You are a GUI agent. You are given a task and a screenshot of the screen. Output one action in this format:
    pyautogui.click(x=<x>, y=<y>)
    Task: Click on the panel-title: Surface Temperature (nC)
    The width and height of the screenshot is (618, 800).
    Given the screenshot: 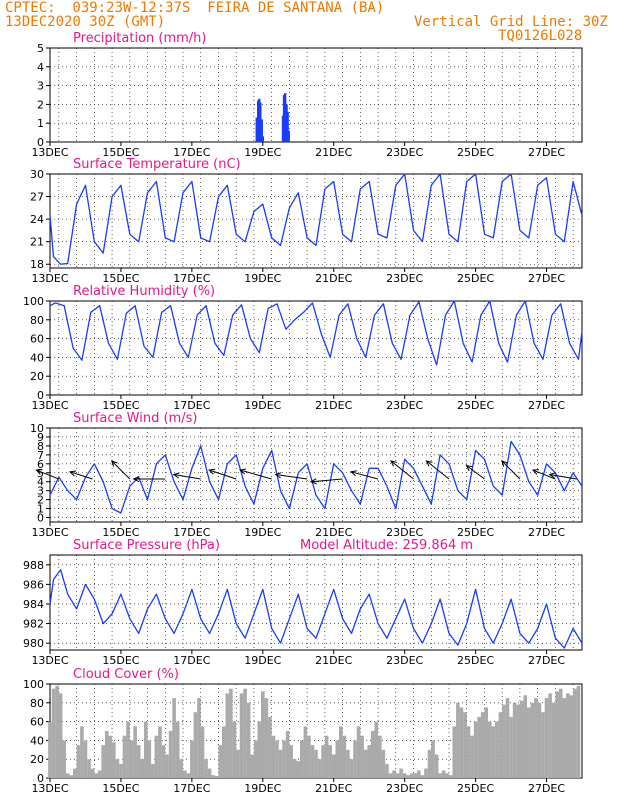 What is the action you would take?
    pyautogui.click(x=157, y=164)
    